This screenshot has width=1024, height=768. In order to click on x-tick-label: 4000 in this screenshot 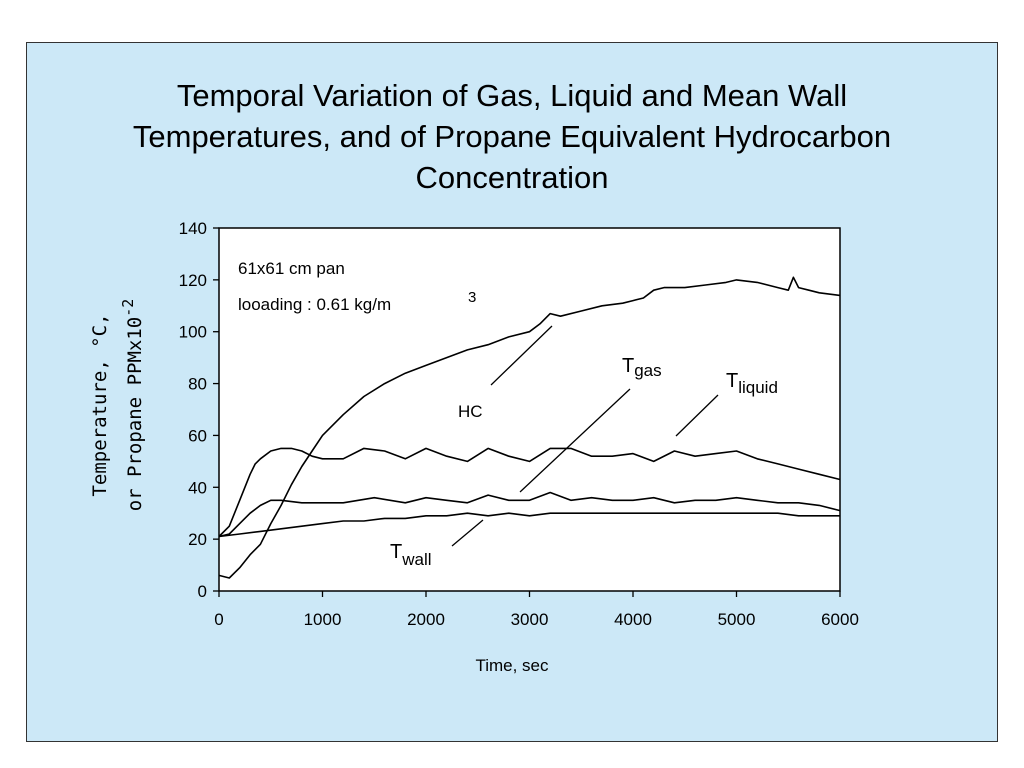, I will do `click(633, 619)`.